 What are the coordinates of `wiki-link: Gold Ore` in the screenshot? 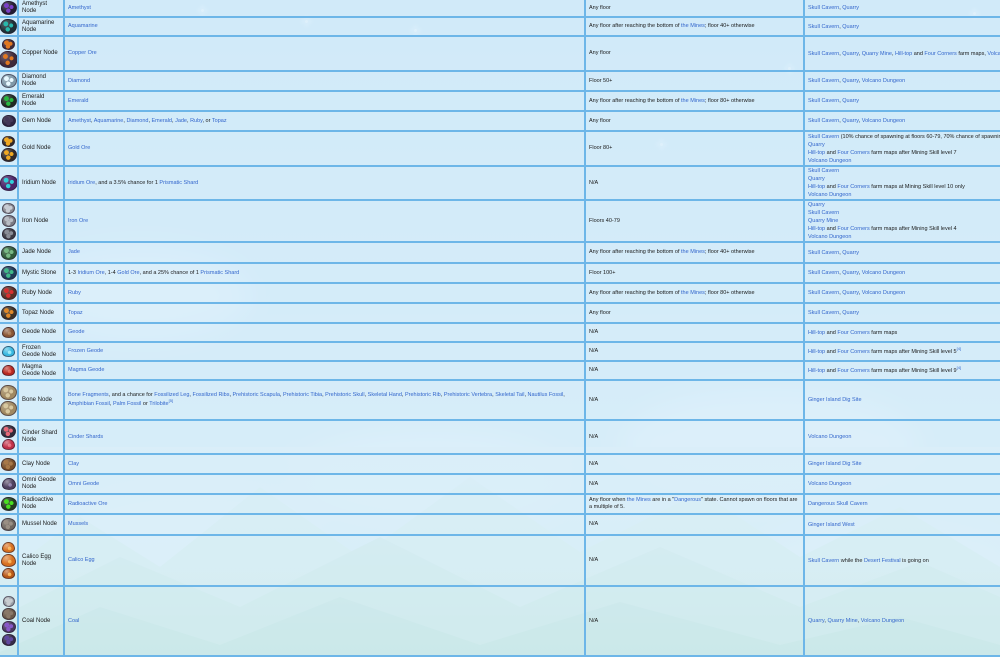 It's located at (79, 148).